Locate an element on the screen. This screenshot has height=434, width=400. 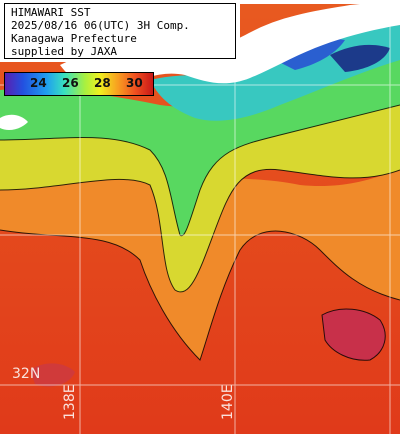
lon-label-140e: 140E is located at coordinates (228, 402).